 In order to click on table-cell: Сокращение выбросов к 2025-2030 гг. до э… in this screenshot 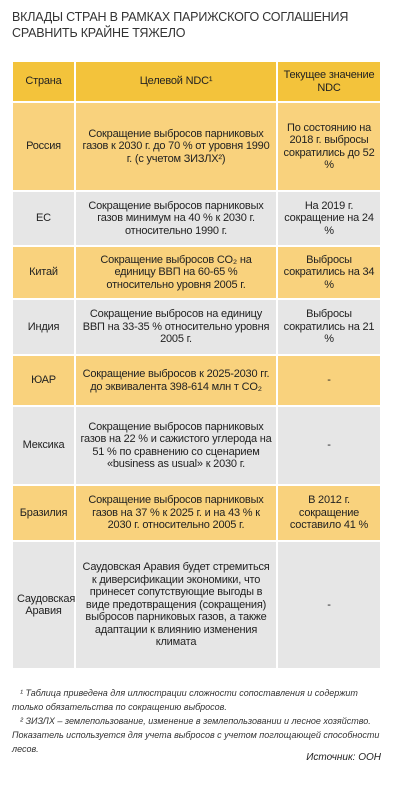, I will do `click(176, 380)`.